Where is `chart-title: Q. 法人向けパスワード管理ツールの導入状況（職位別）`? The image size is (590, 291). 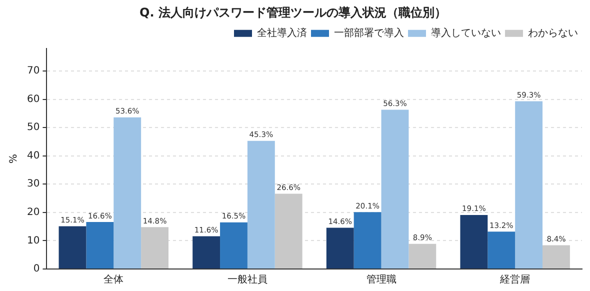 chart-title: Q. 法人向けパスワード管理ツールの導入状況（職位別） is located at coordinates (293, 12).